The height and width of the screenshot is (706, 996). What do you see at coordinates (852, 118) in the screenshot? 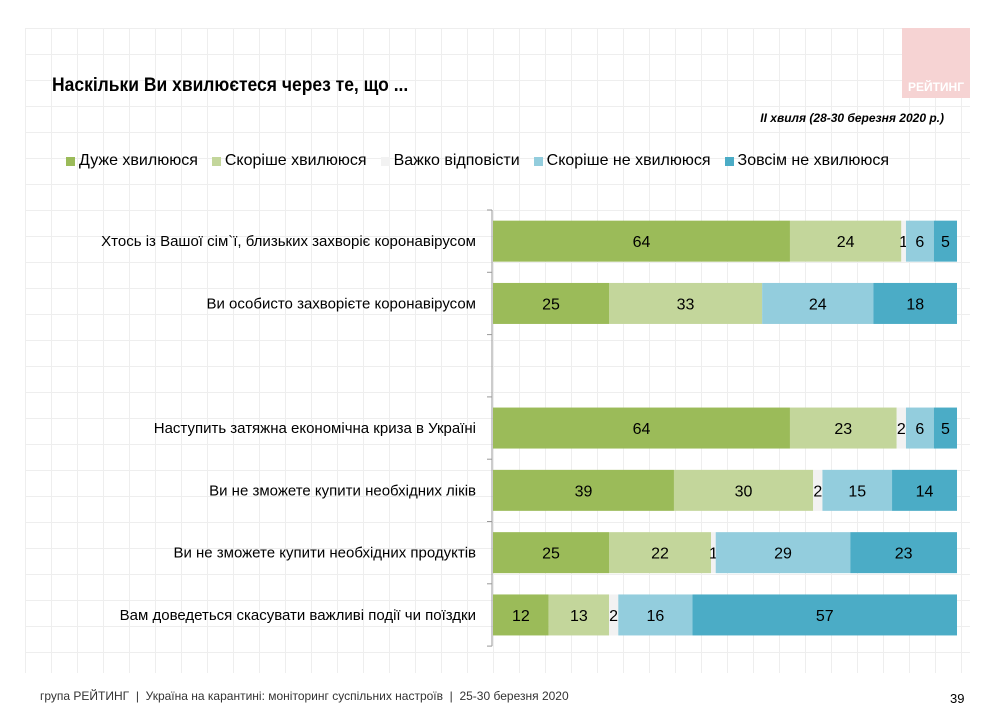
I see `chart-subtitle: ІІ хвиля (28-30 березня 2020 р.)` at bounding box center [852, 118].